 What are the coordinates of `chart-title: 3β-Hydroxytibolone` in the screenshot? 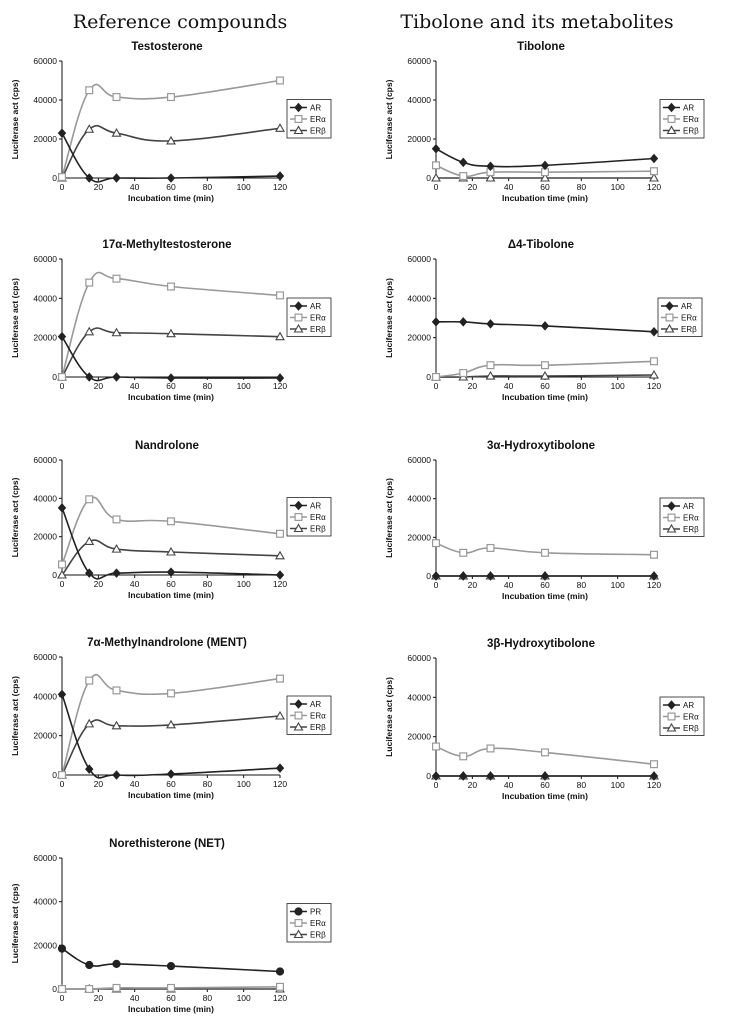 It's located at (541, 644).